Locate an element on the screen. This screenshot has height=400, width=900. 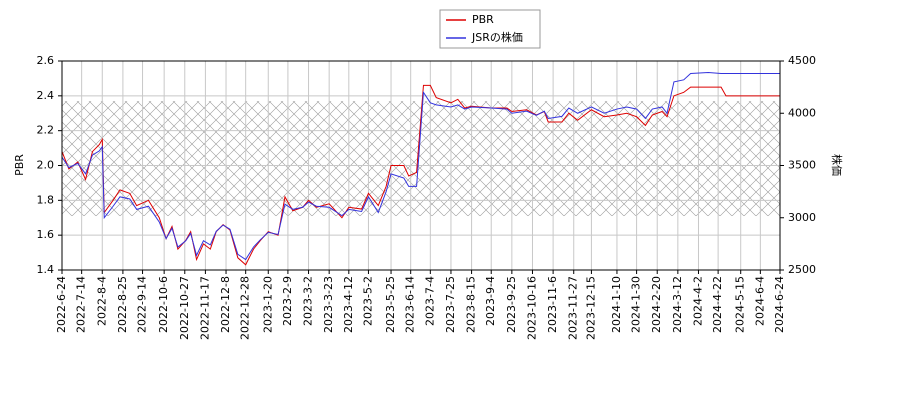
x-tick-label: 2024-1-30 is located at coordinates (636, 304).